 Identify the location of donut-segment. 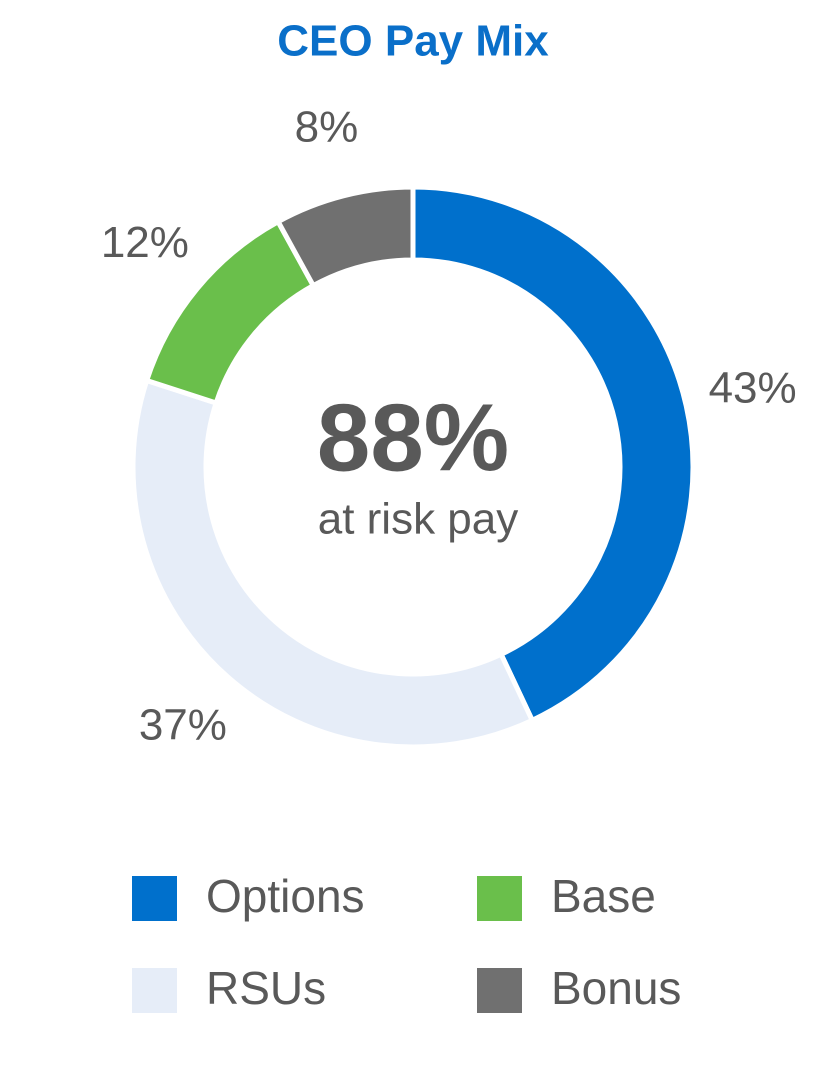
(345, 236).